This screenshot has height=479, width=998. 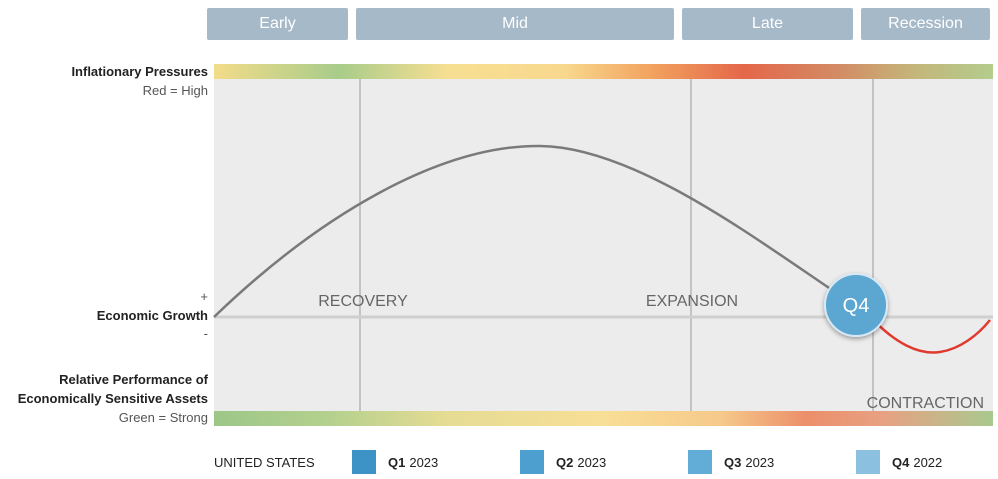 What do you see at coordinates (925, 24) in the screenshot?
I see `phase-recession: Recession` at bounding box center [925, 24].